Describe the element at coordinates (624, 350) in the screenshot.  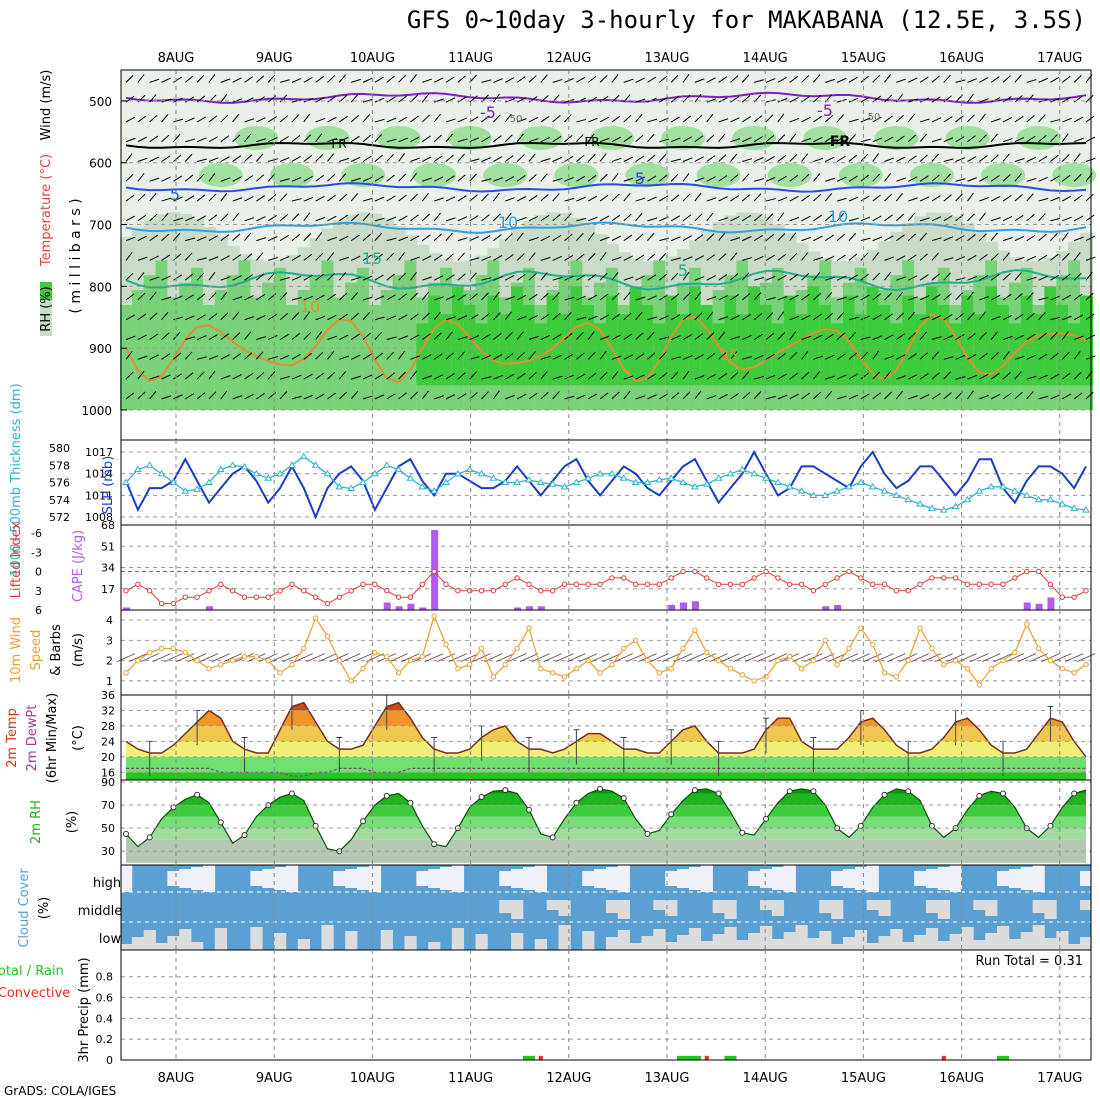
I see `rh-cell` at that location.